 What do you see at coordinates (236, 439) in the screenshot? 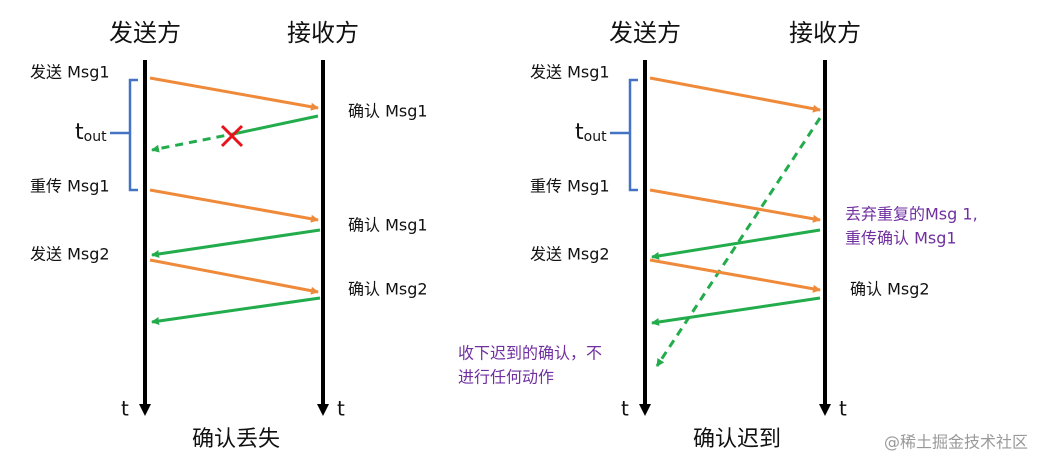
I see `caption: 确认丢失` at bounding box center [236, 439].